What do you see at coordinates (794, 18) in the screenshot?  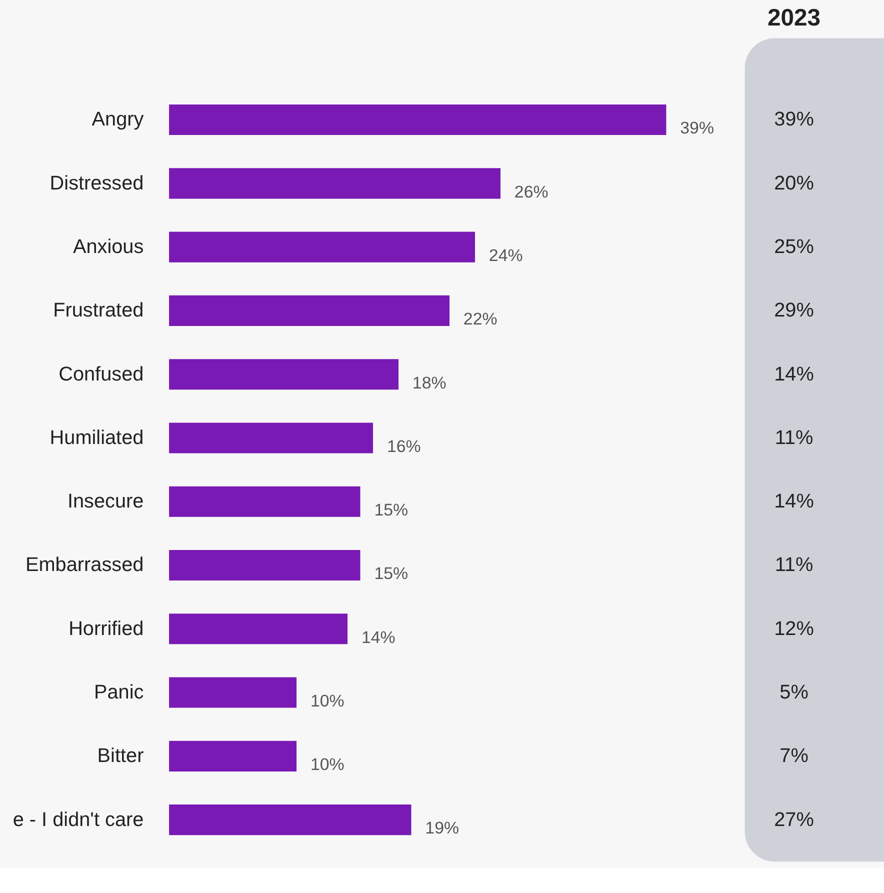 I see `text: 2023` at bounding box center [794, 18].